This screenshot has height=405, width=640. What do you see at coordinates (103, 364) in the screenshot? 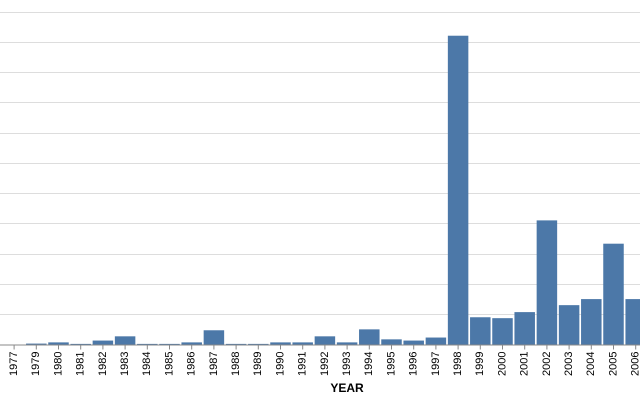
I see `x-tick-label: 1982` at bounding box center [103, 364].